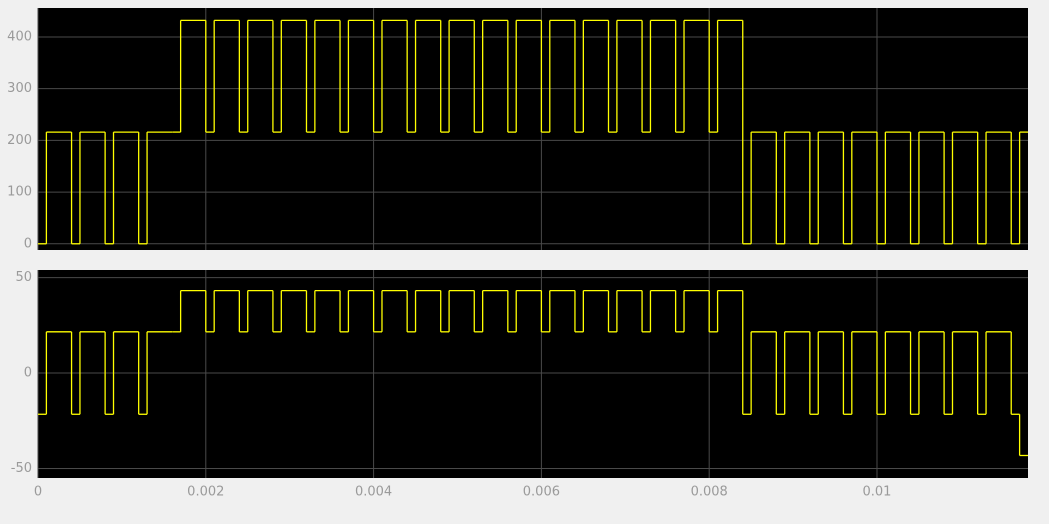  I want to click on y-tick-label: 200, so click(19, 140).